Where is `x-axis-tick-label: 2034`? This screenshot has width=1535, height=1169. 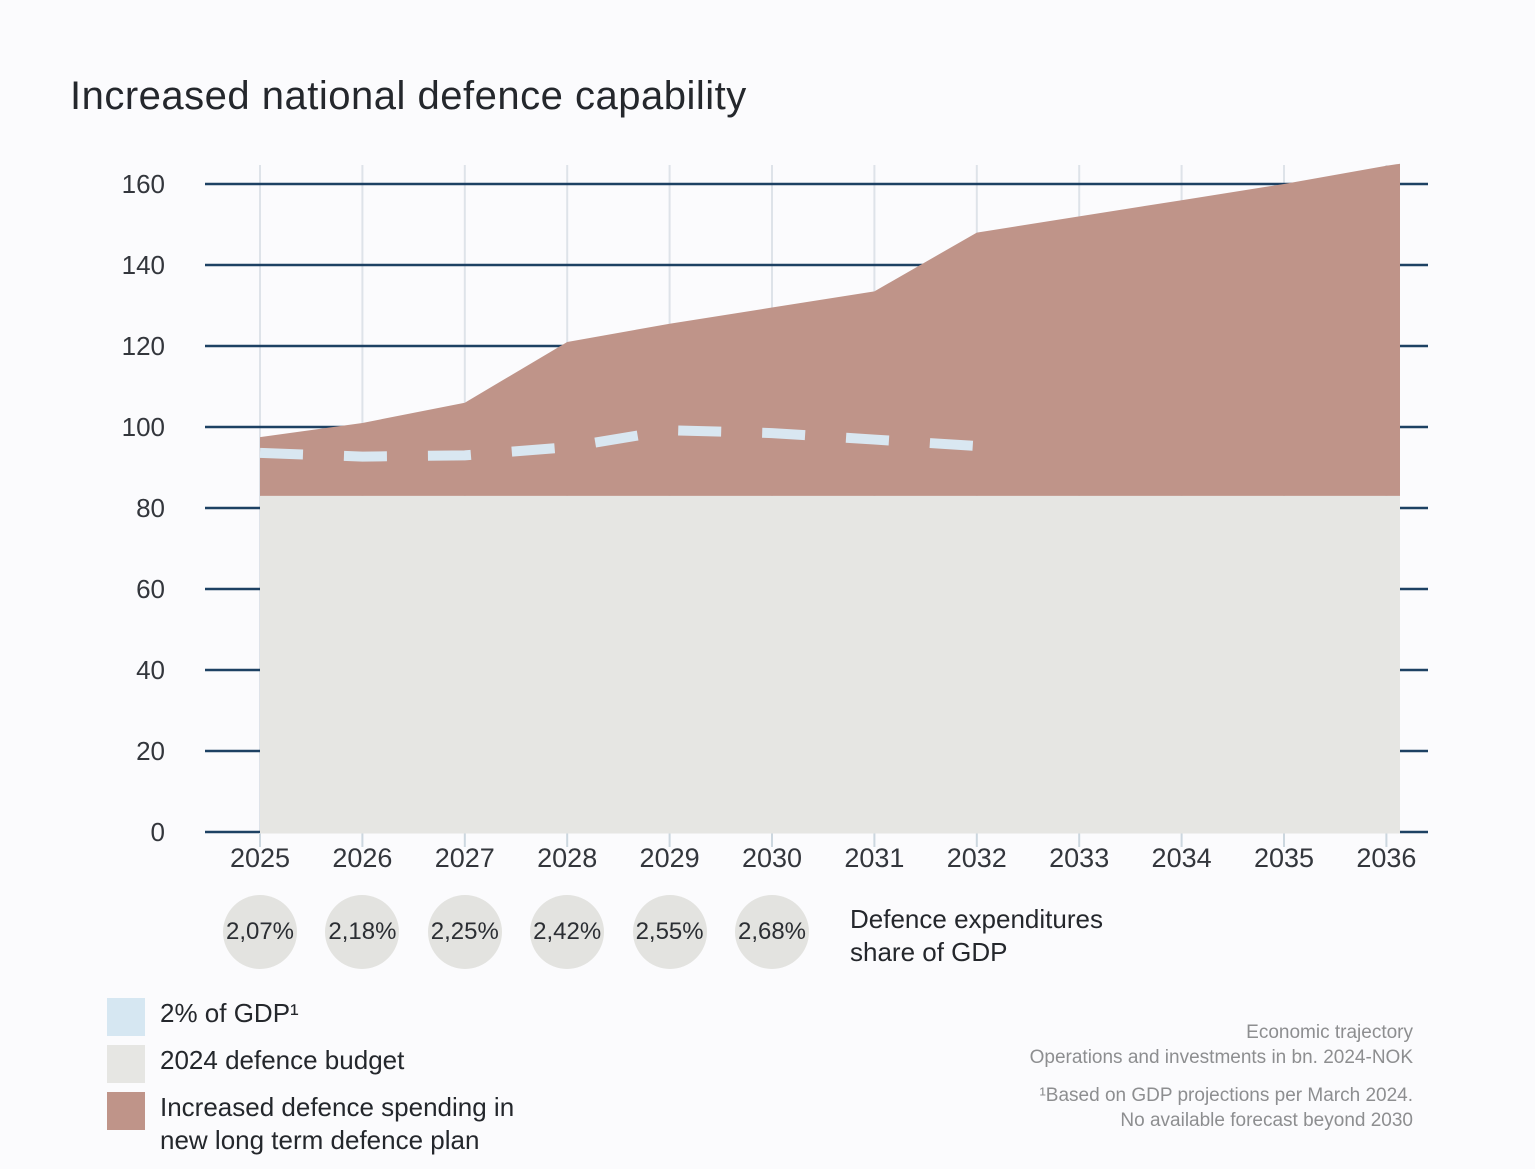
x-axis-tick-label: 2034 is located at coordinates (1181, 858).